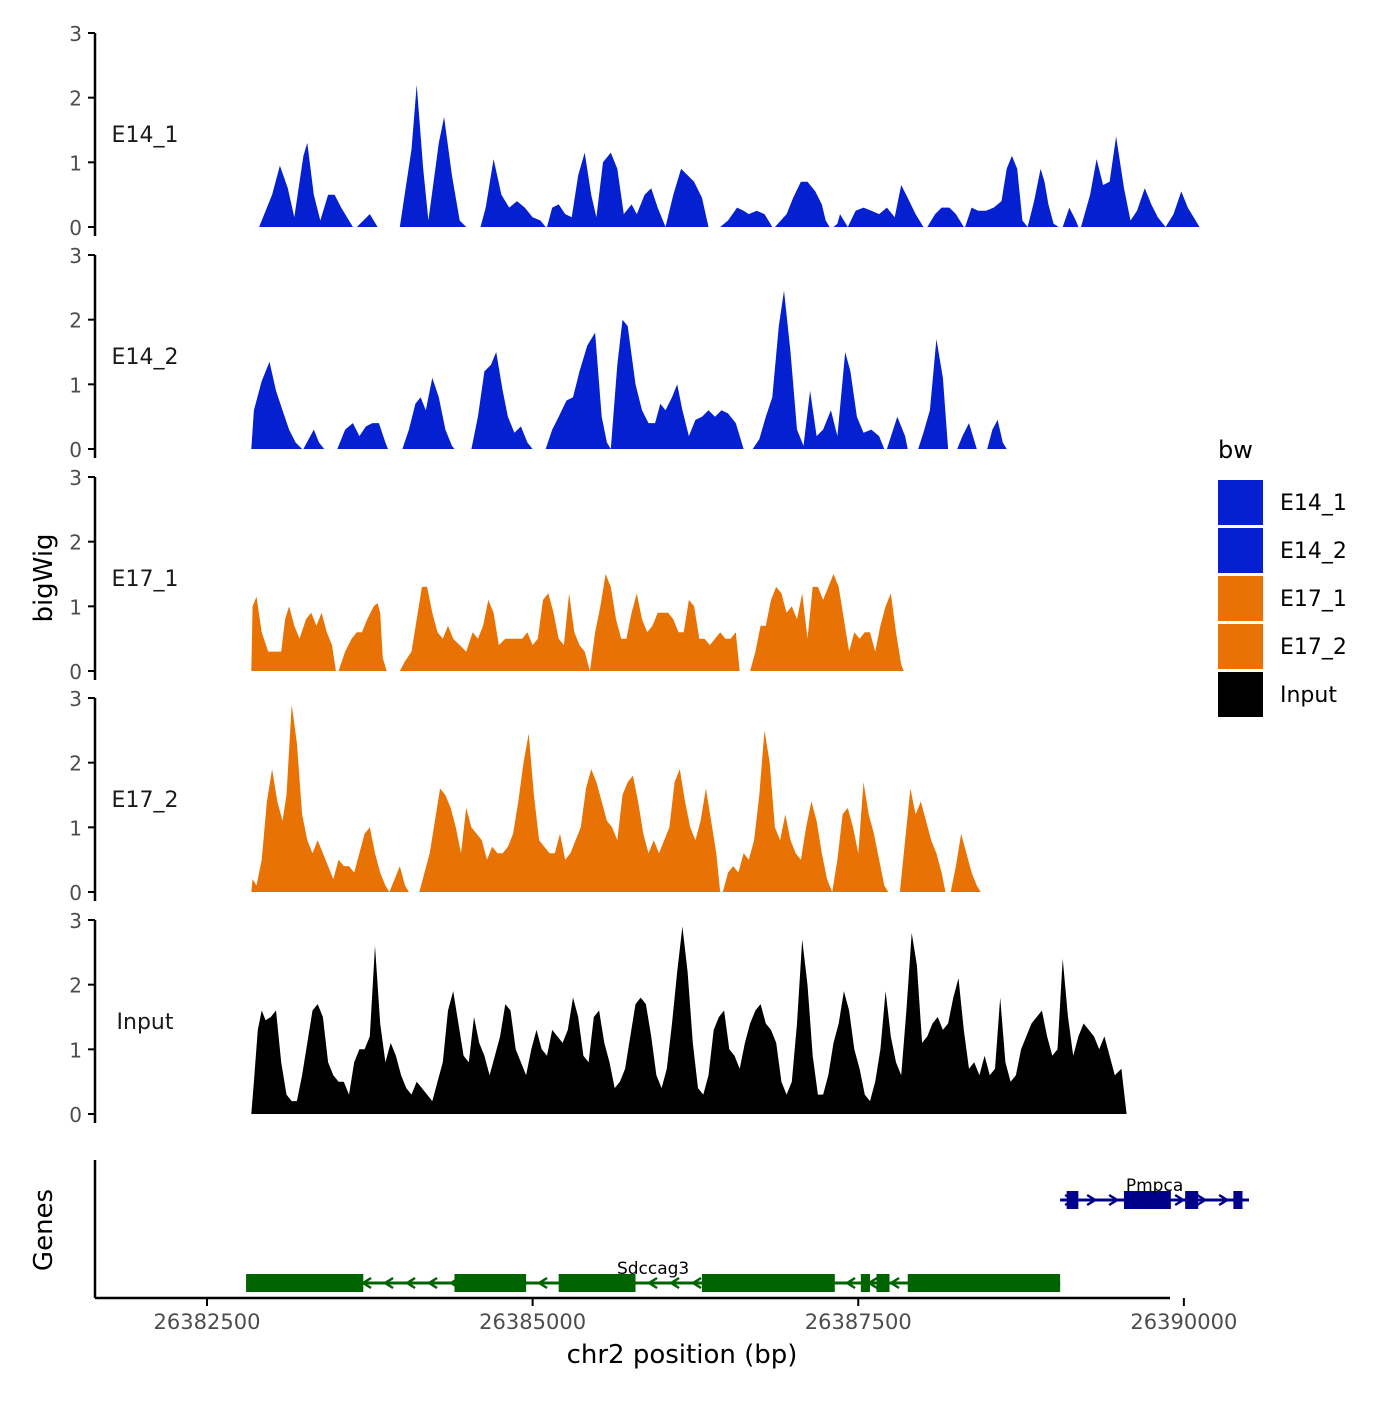 This screenshot has width=1400, height=1404. I want to click on track-E14_2: 0 1 2 3 E14_2, so click(538, 353).